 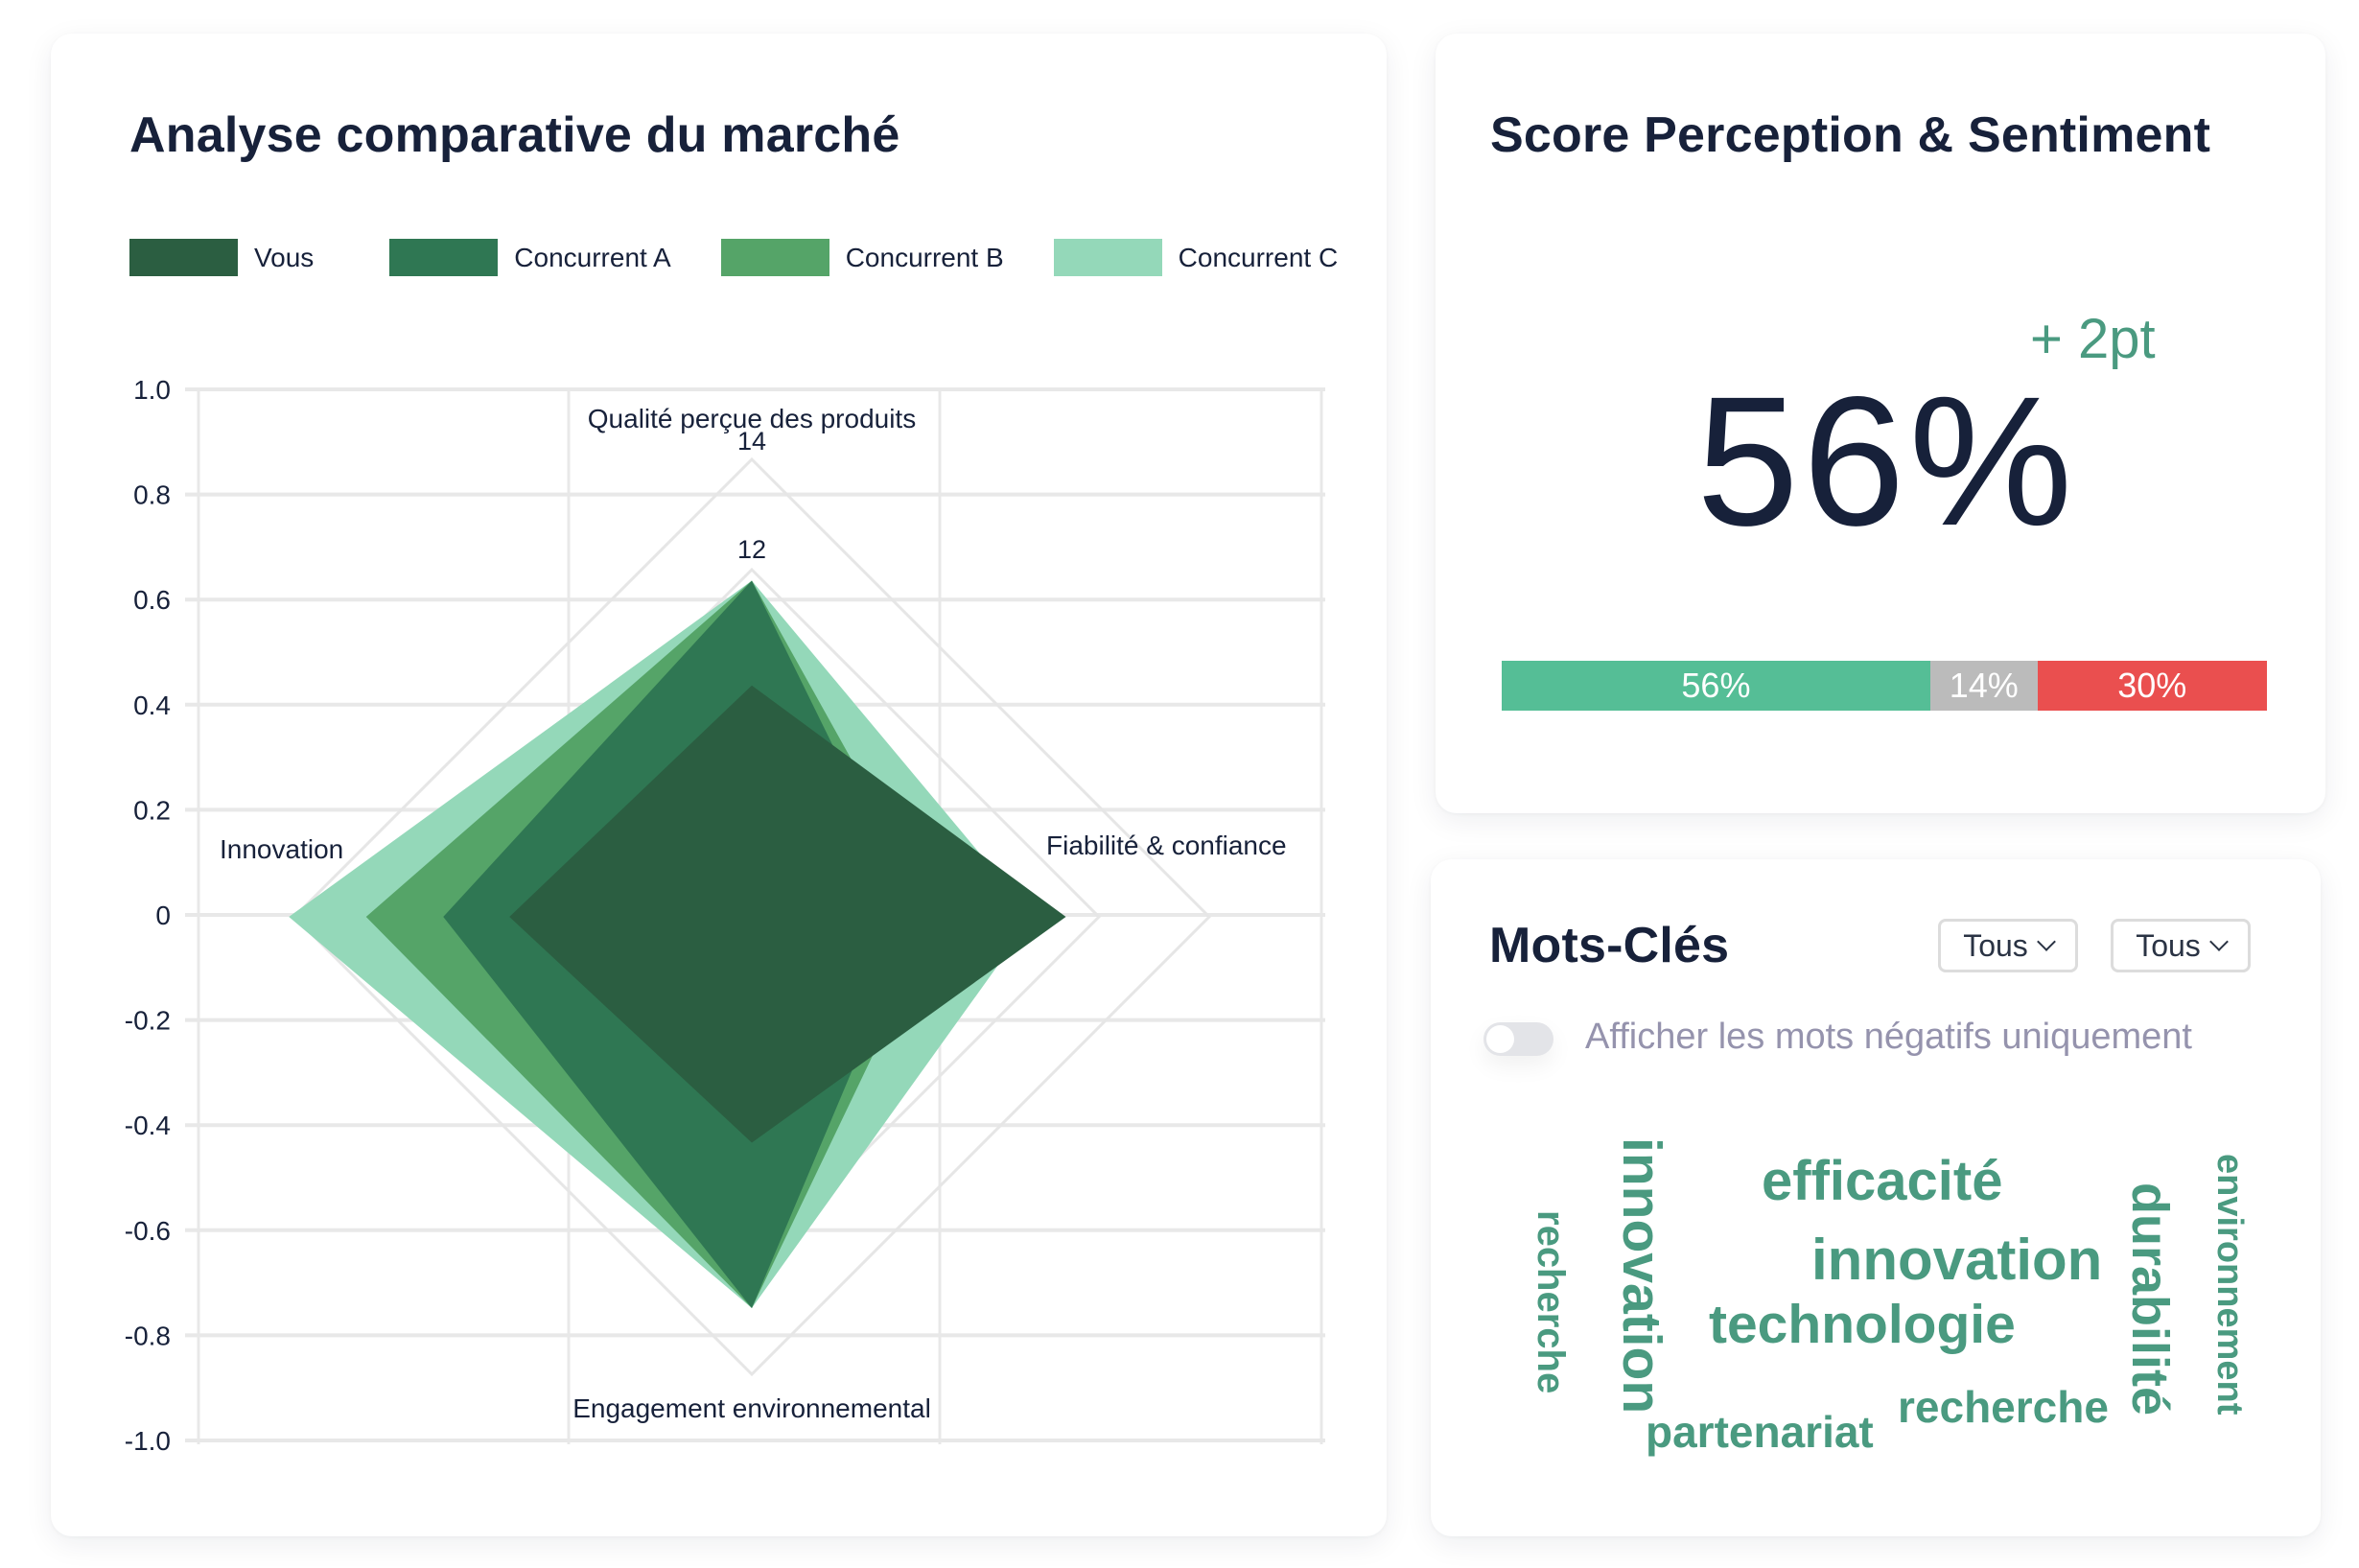 What do you see at coordinates (148, 1441) in the screenshot?
I see `svg-text: -1.0` at bounding box center [148, 1441].